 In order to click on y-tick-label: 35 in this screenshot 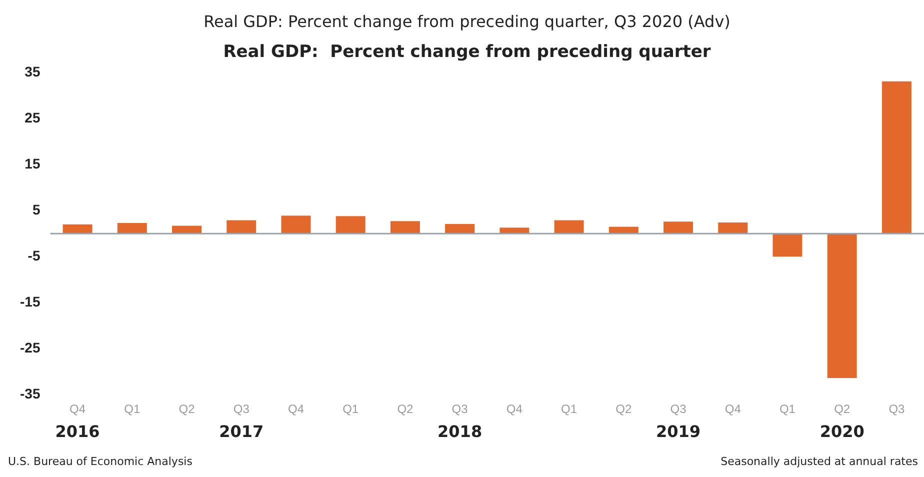, I will do `click(32, 71)`.